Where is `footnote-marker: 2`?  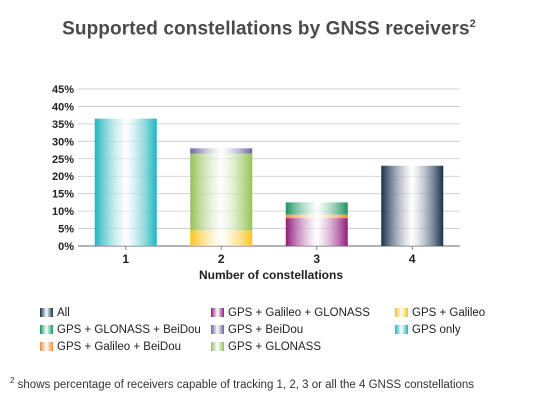
footnote-marker: 2 is located at coordinates (12, 380).